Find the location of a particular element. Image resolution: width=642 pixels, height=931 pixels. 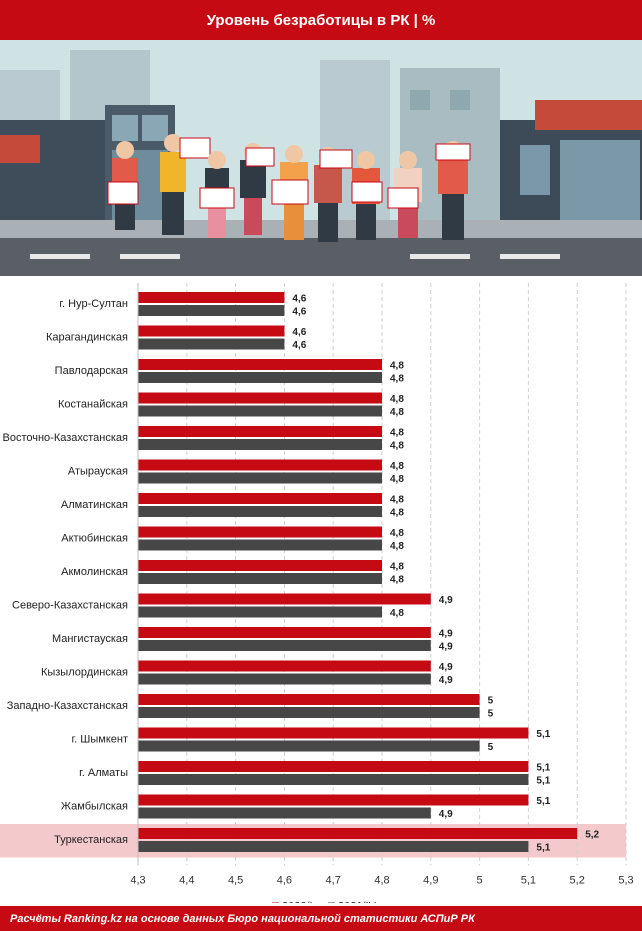

x-tick-label: 4,4 is located at coordinates (186, 881).